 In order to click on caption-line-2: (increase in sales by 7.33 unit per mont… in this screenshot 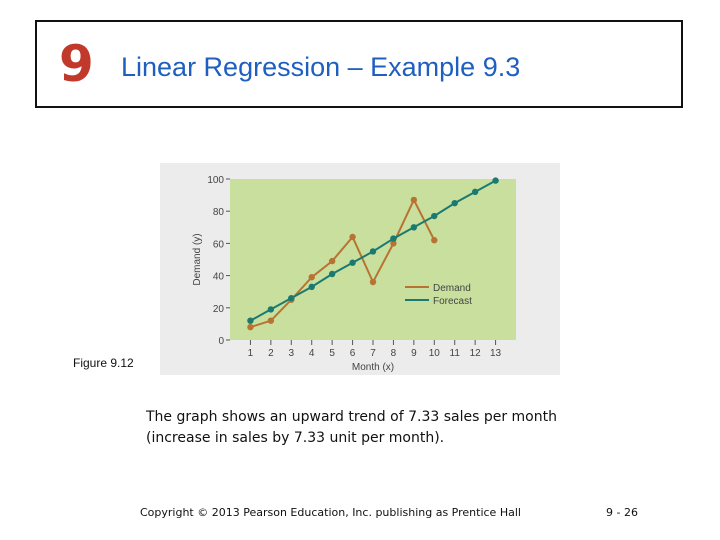, I will do `click(295, 438)`.